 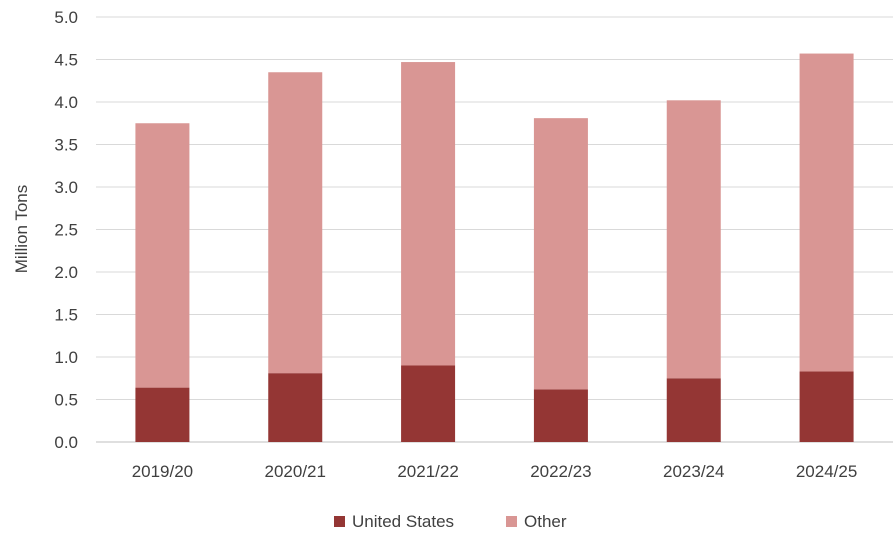 I want to click on y-tick-label: 1.5, so click(x=66, y=315).